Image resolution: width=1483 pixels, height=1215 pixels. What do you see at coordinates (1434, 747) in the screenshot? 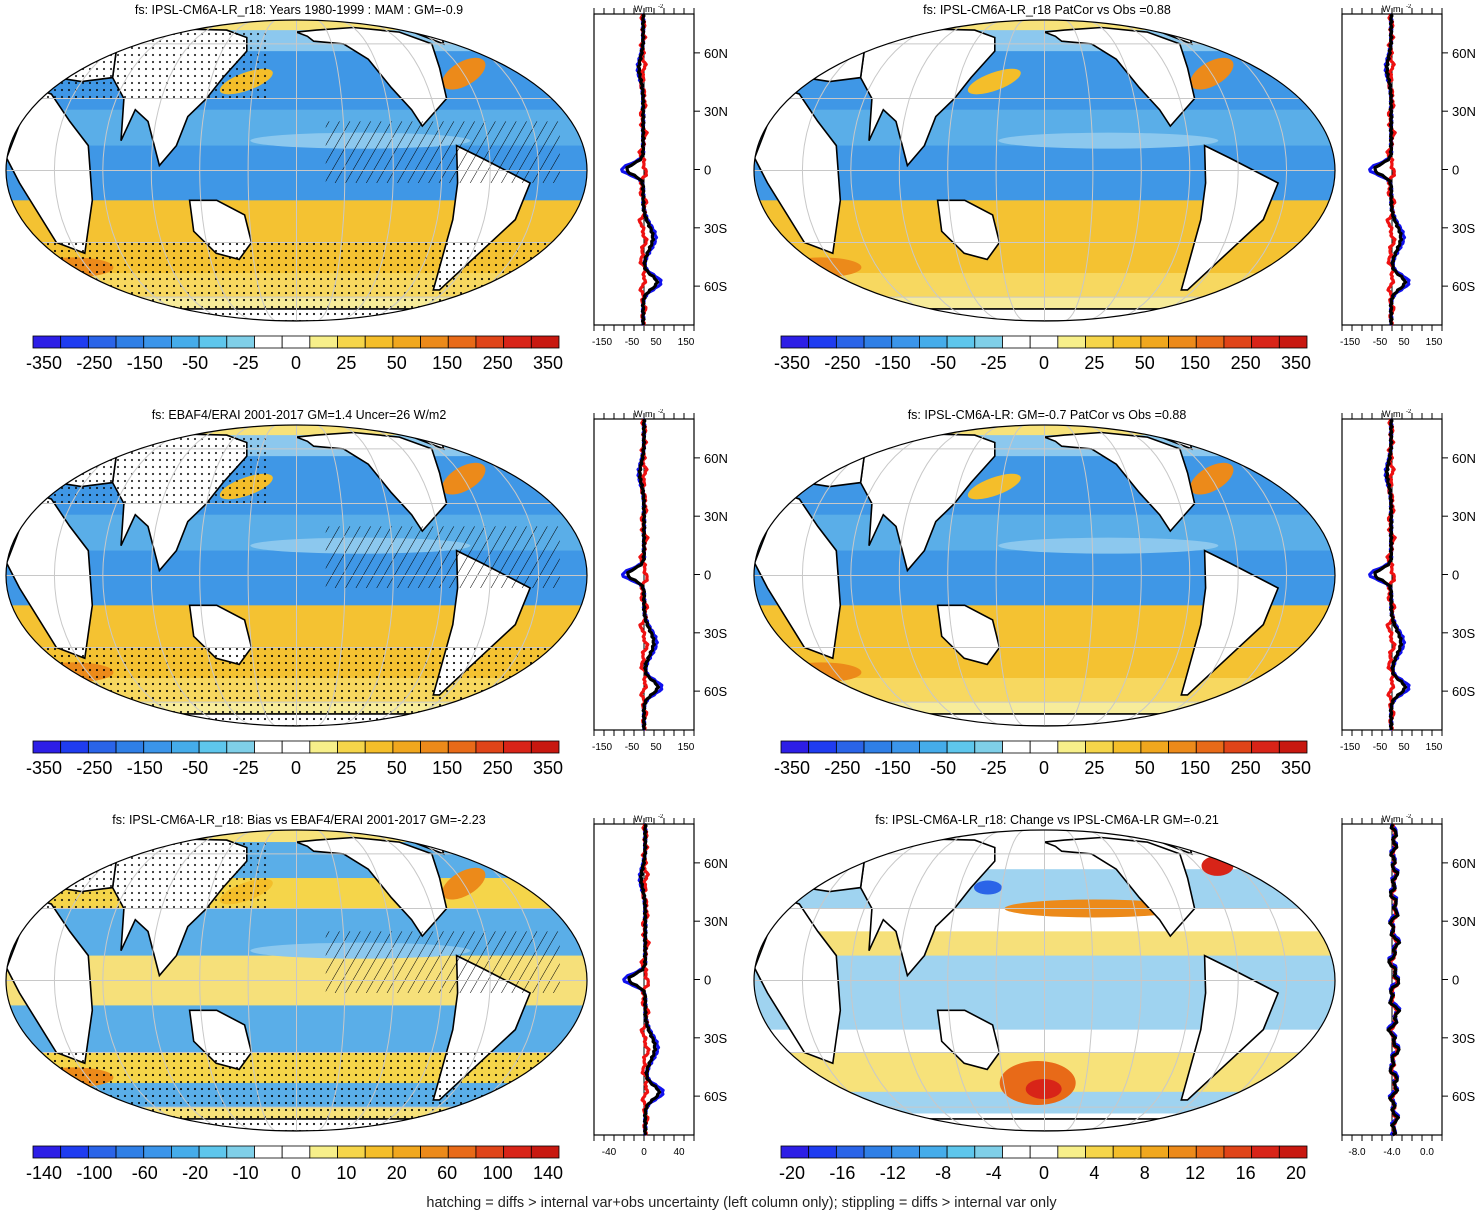
I see `zonal-tick-label: 150` at bounding box center [1434, 747].